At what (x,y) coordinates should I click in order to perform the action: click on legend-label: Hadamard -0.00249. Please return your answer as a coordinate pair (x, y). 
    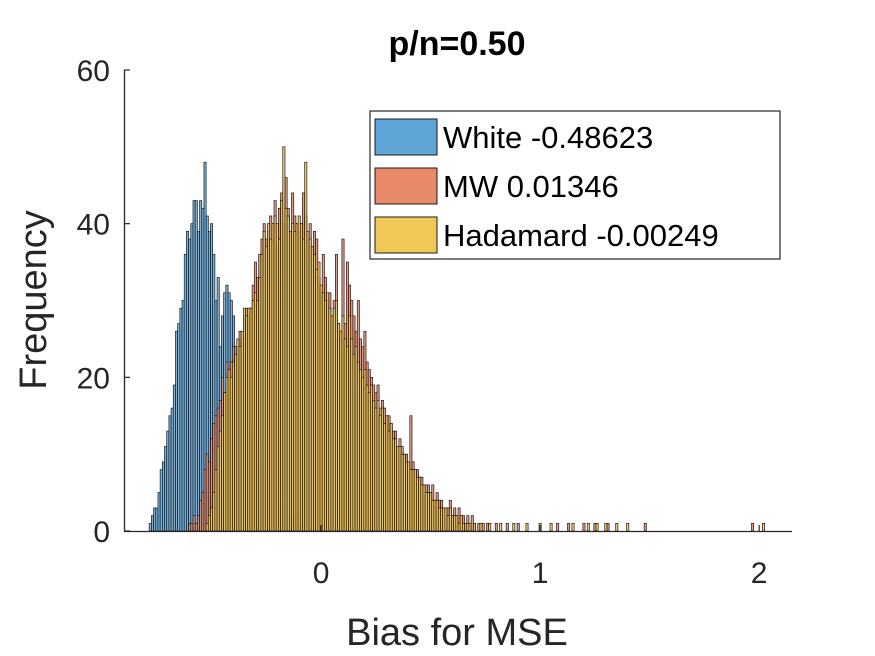
    Looking at the image, I should click on (581, 235).